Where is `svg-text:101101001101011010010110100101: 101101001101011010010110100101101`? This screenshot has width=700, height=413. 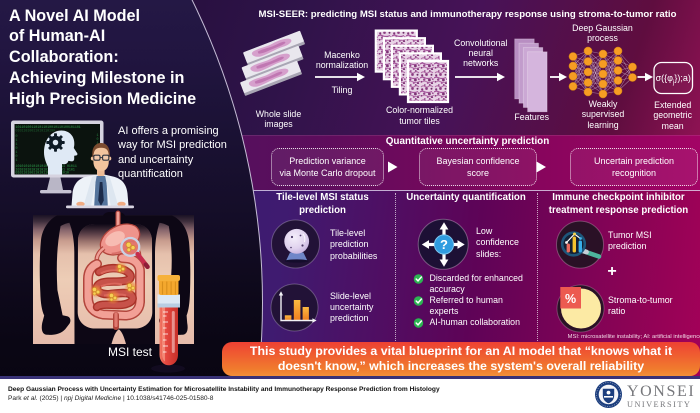 svg-text:101101001101011010010110100101: 101101001101011010010110100101101 is located at coordinates (48, 127).